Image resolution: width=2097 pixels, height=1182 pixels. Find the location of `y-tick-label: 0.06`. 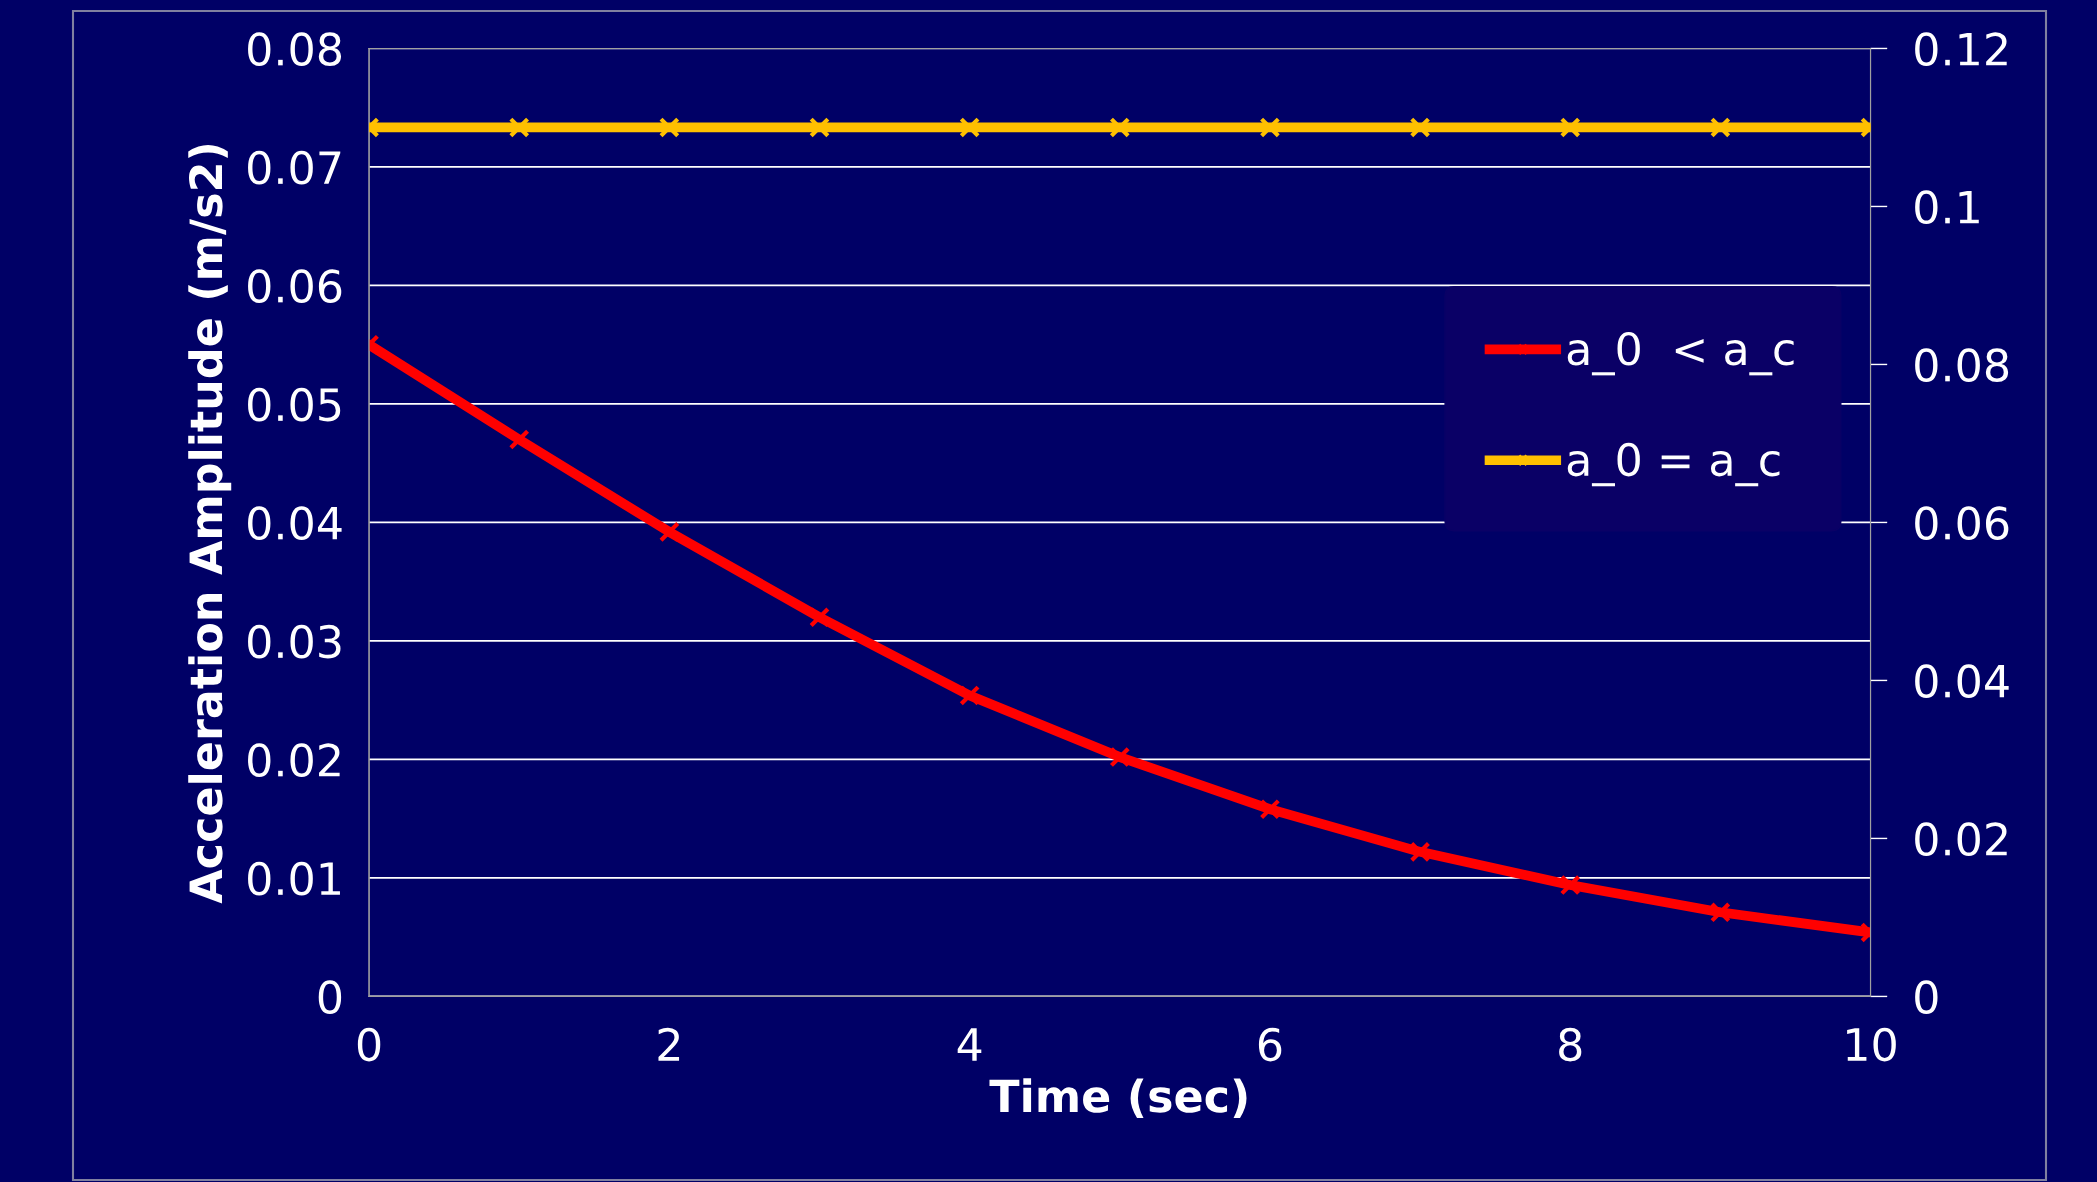

y-tick-label: 0.06 is located at coordinates (295, 286).